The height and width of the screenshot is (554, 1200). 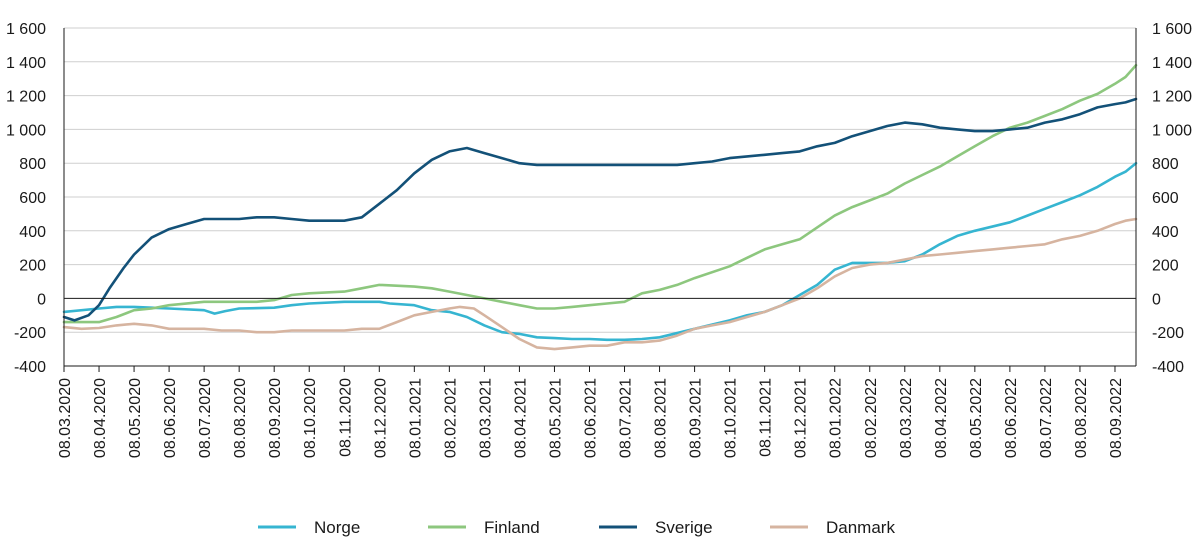 What do you see at coordinates (100, 418) in the screenshot?
I see `x-tick-label: 08.04.2020` at bounding box center [100, 418].